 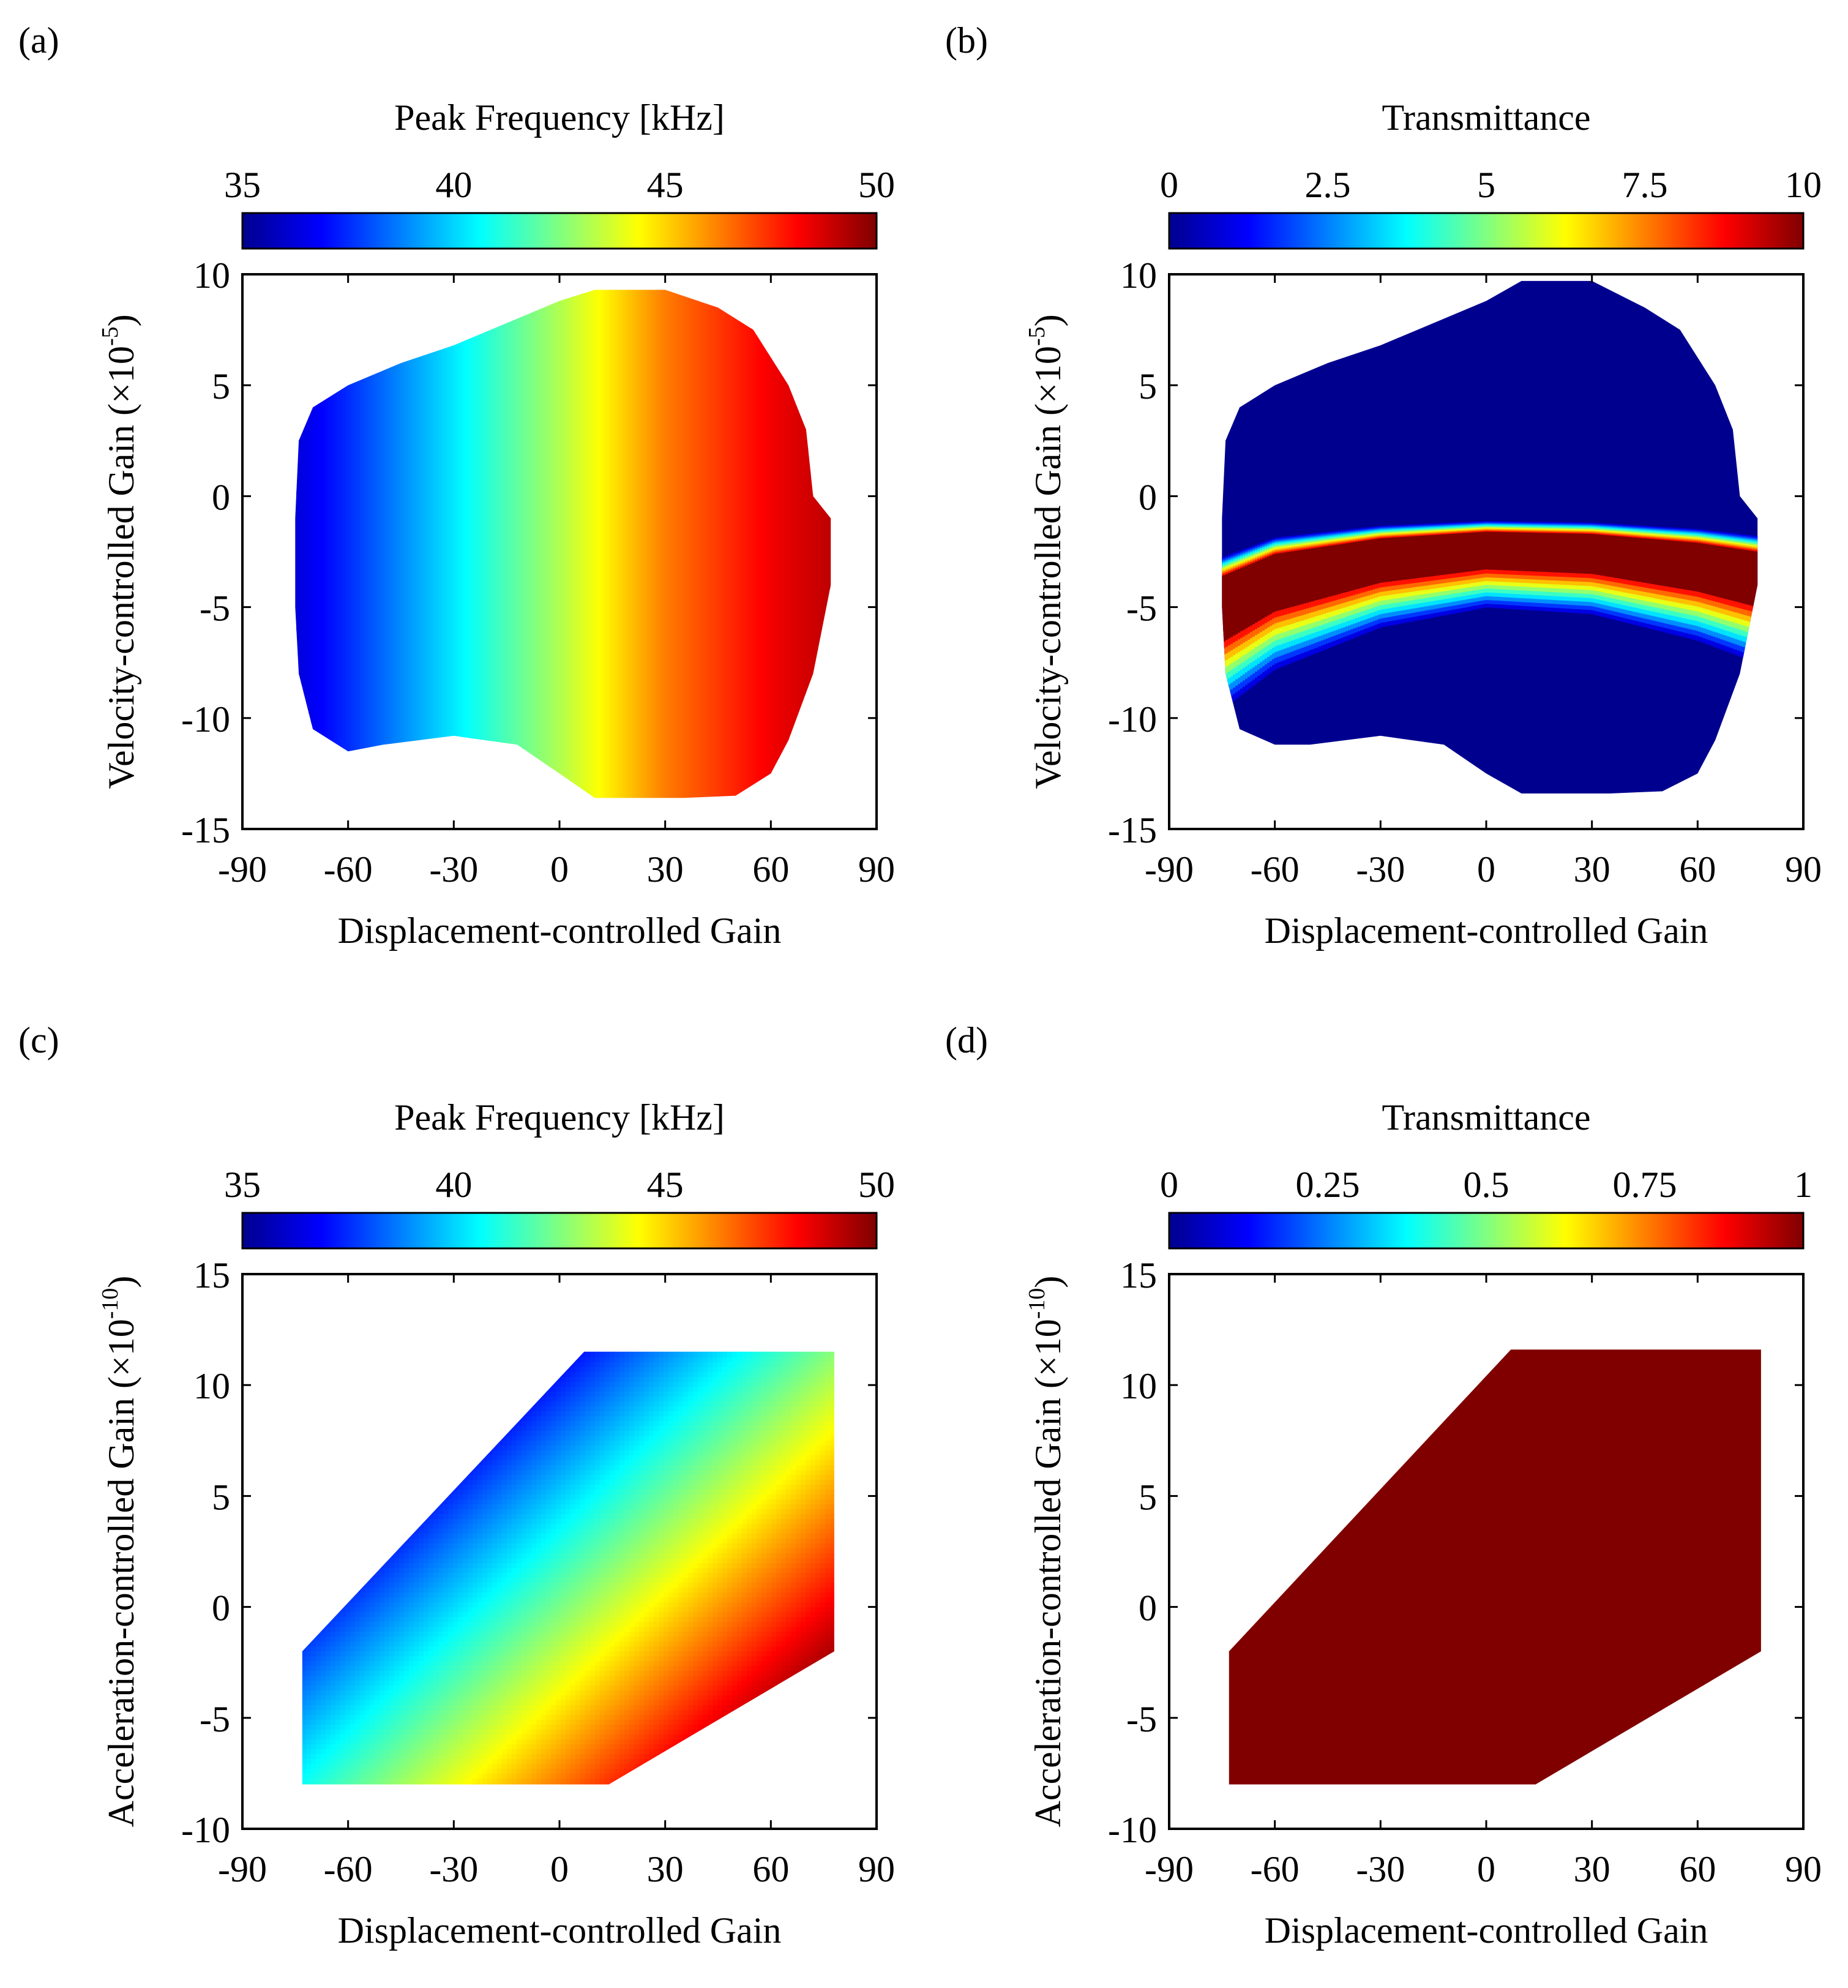 I want to click on panel-b-colorbar-tick-label: 10, so click(x=1803, y=185).